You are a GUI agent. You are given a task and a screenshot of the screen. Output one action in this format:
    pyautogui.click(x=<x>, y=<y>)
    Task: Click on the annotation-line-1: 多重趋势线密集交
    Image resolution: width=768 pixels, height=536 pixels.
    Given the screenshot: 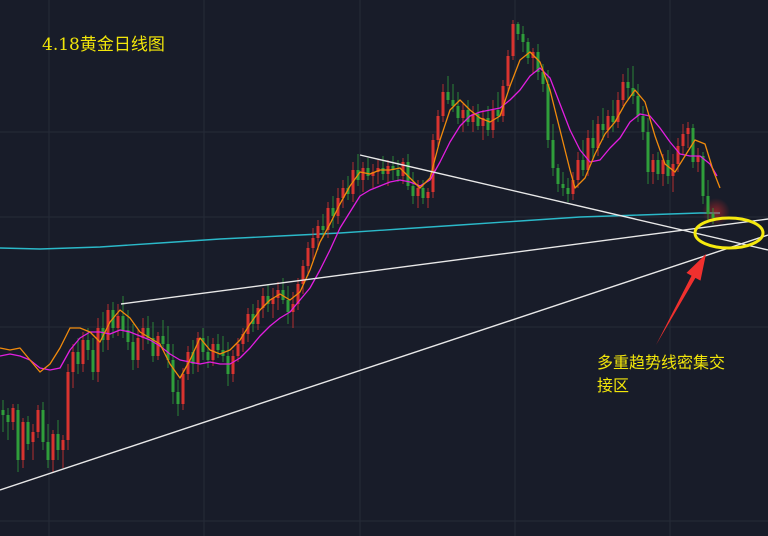 What is the action you would take?
    pyautogui.click(x=661, y=362)
    